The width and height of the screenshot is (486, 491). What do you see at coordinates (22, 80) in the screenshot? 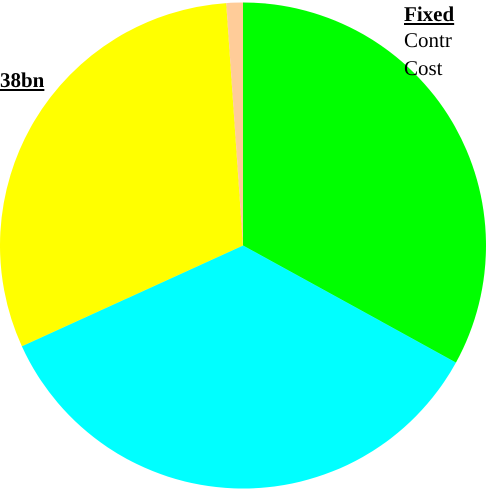
I see `text: 38bn` at bounding box center [22, 80].